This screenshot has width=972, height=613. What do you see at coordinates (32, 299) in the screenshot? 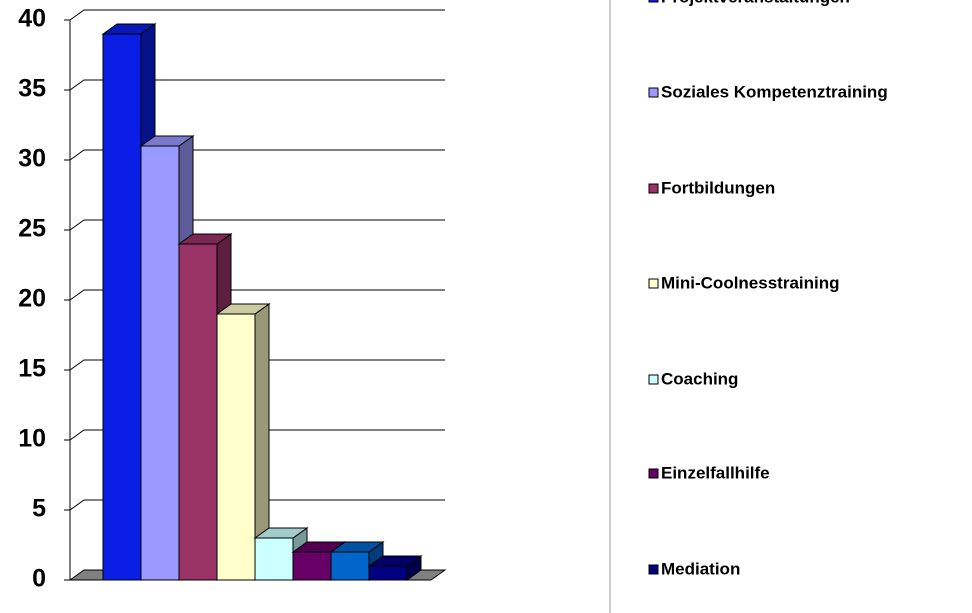
I see `y-tick-label: 20` at bounding box center [32, 299].